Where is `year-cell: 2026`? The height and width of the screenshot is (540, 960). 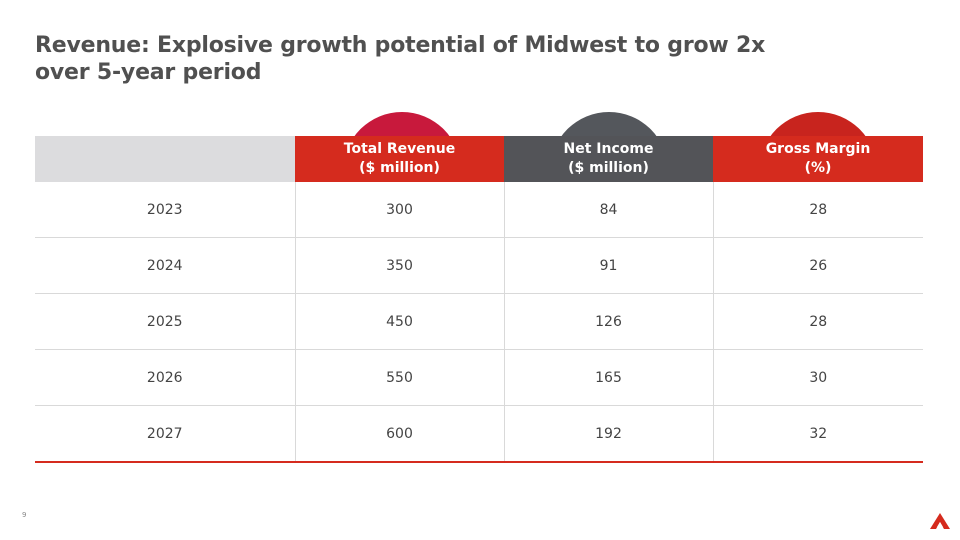 year-cell: 2026 is located at coordinates (165, 377).